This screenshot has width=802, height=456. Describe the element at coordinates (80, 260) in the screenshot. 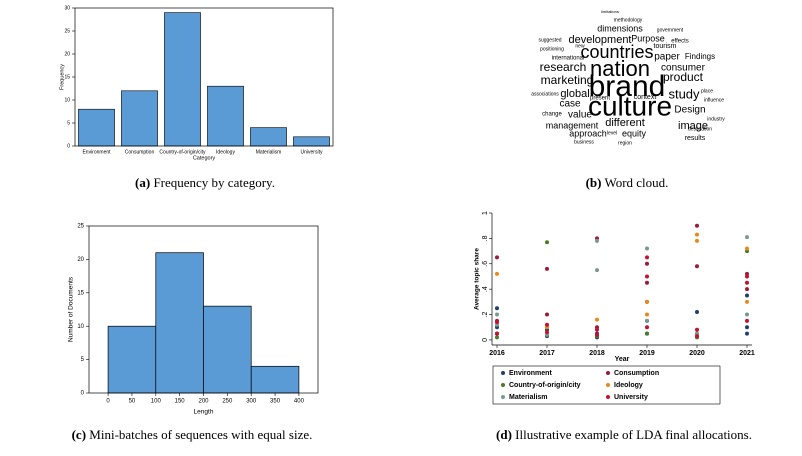

I see `y-tick-label: 20` at that location.